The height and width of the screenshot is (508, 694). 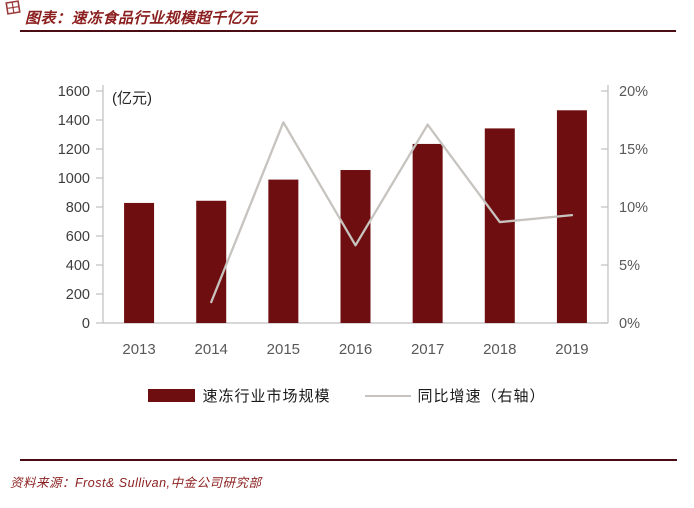 What do you see at coordinates (571, 349) in the screenshot?
I see `x-axis-label-2019: 2019` at bounding box center [571, 349].